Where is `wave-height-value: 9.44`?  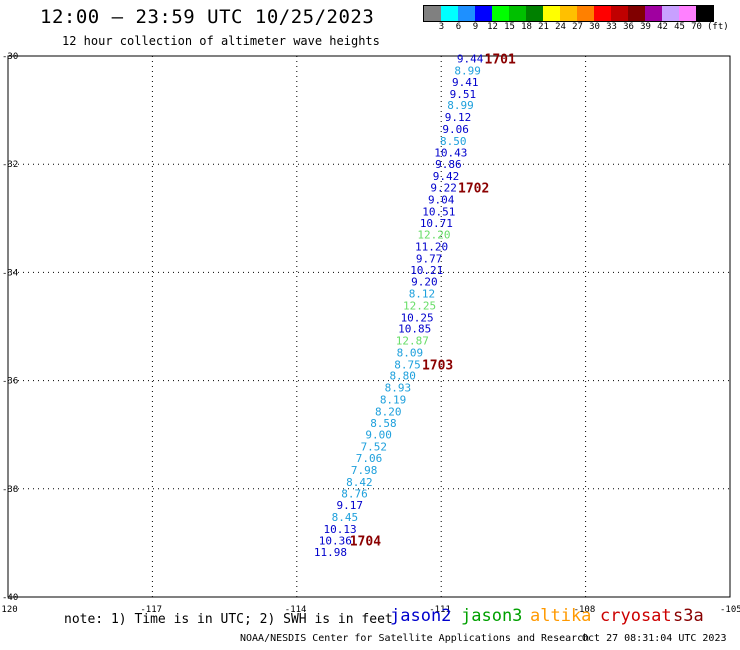 wave-height-value: 9.44 is located at coordinates (470, 59).